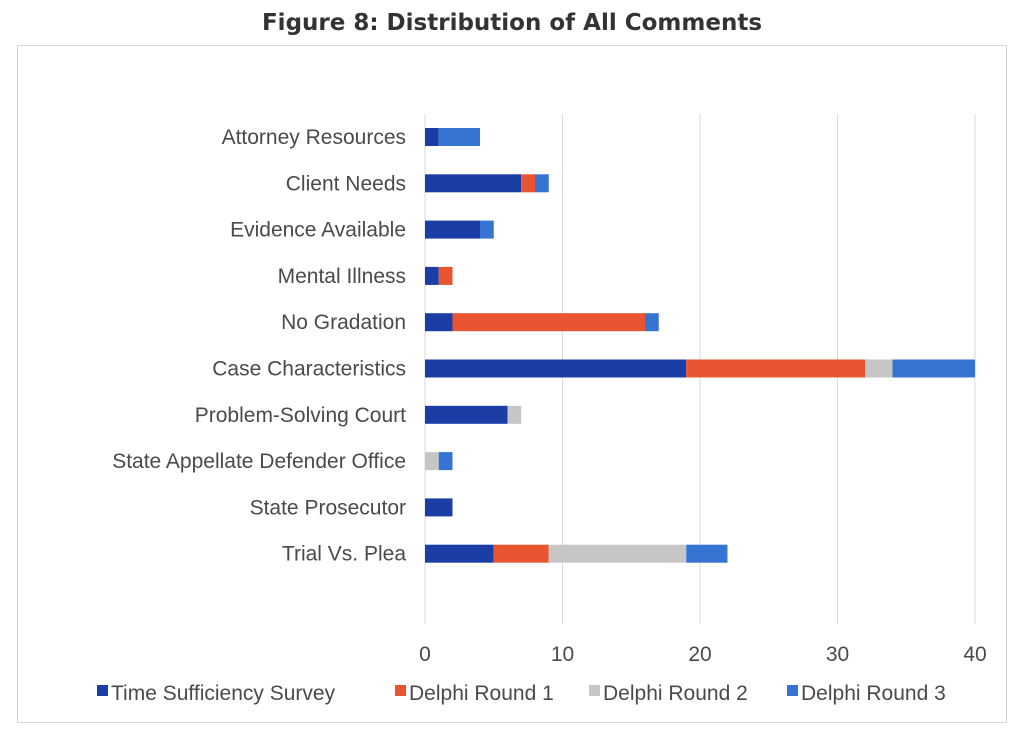 Image resolution: width=1024 pixels, height=743 pixels. Describe the element at coordinates (343, 322) in the screenshot. I see `category-label-no-gradation: No Gradation` at that location.